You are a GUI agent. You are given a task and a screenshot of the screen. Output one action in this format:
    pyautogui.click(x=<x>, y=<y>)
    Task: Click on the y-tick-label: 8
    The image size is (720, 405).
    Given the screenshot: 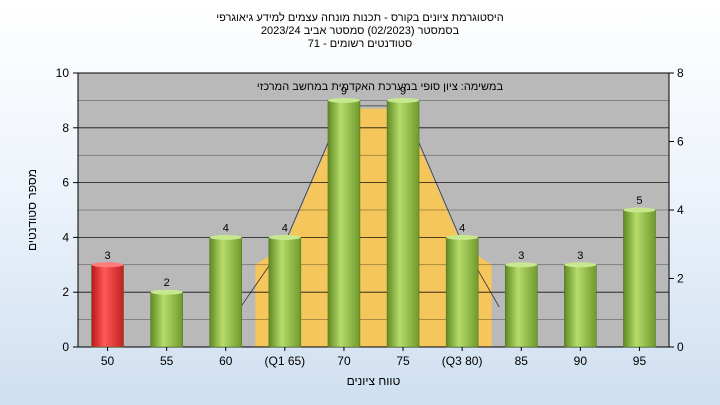 What is the action you would take?
    pyautogui.click(x=65, y=128)
    